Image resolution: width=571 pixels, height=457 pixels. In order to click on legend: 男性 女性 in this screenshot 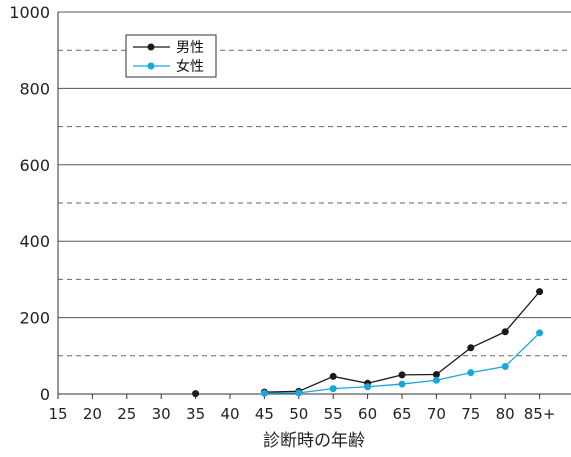, I will do `click(171, 56)`.